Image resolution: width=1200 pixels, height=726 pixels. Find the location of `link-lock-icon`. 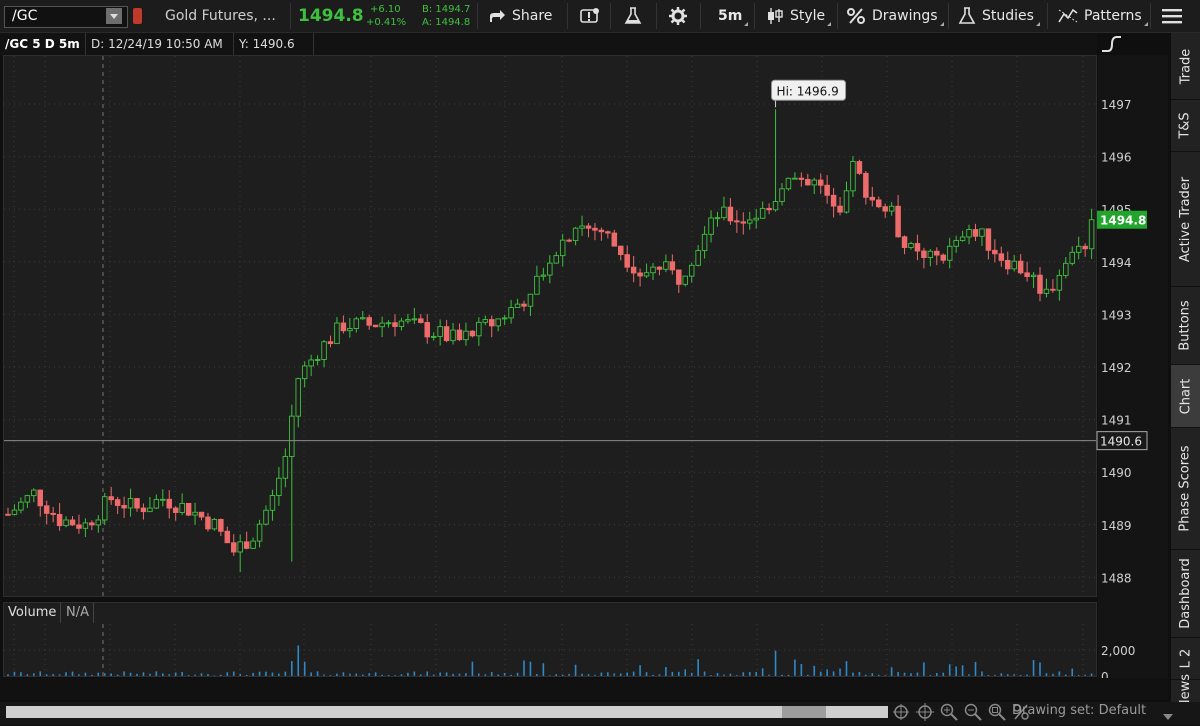

link-lock-icon is located at coordinates (137, 16).